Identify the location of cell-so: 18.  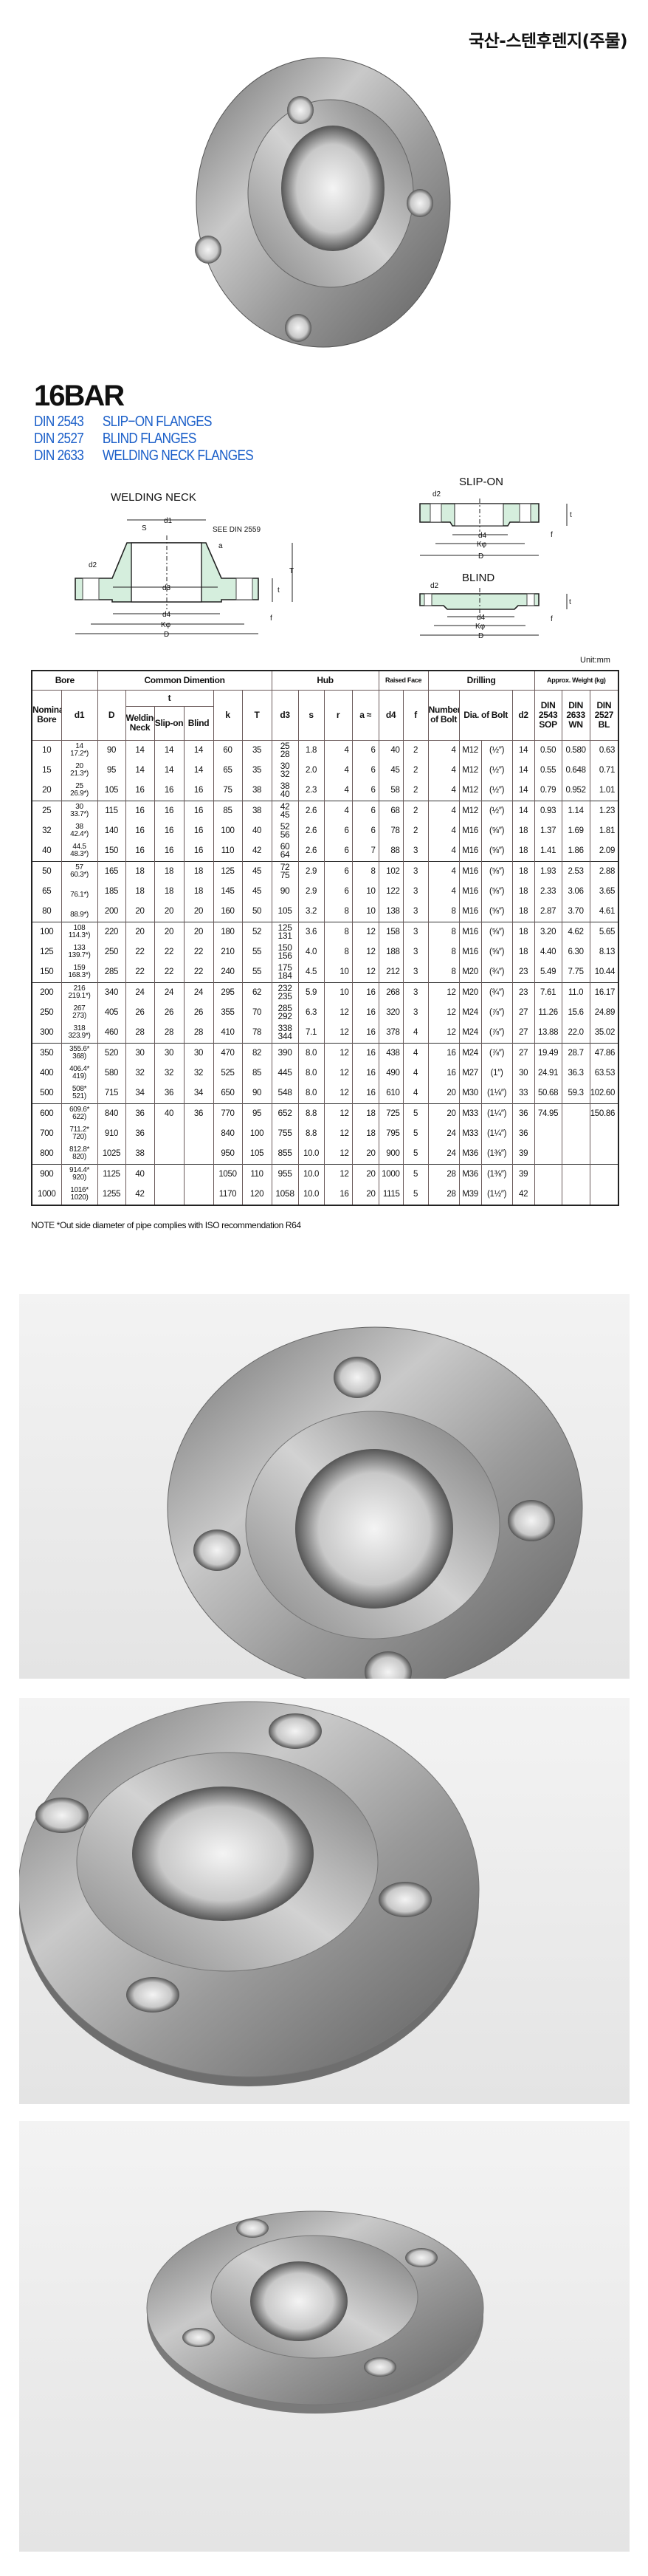
(169, 891).